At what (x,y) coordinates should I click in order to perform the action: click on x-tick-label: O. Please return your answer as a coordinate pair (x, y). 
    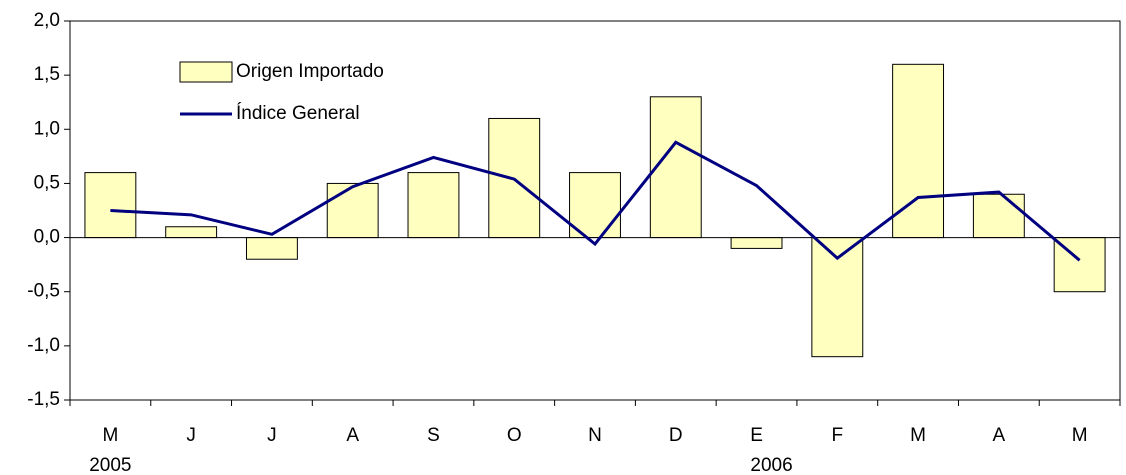
    Looking at the image, I should click on (514, 435).